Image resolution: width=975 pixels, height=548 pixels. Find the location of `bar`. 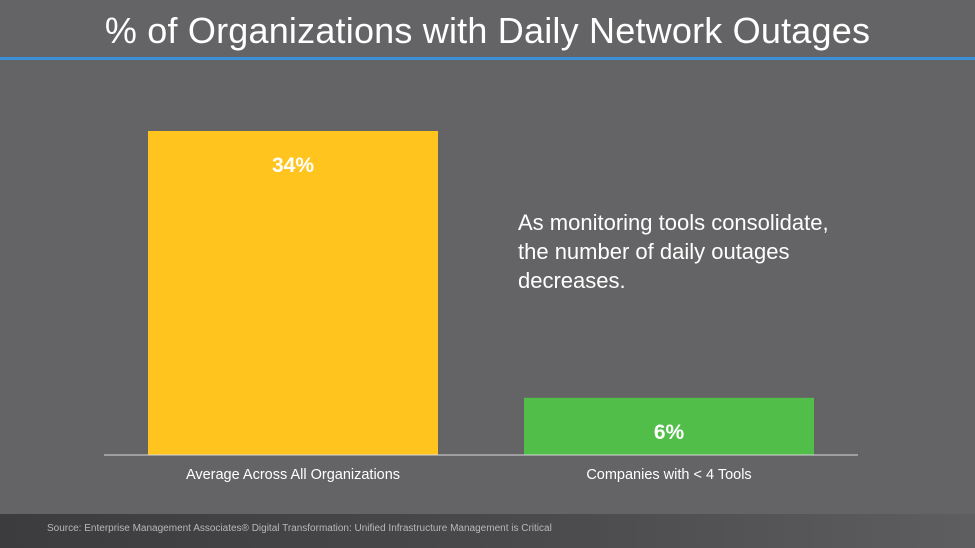

bar is located at coordinates (669, 426).